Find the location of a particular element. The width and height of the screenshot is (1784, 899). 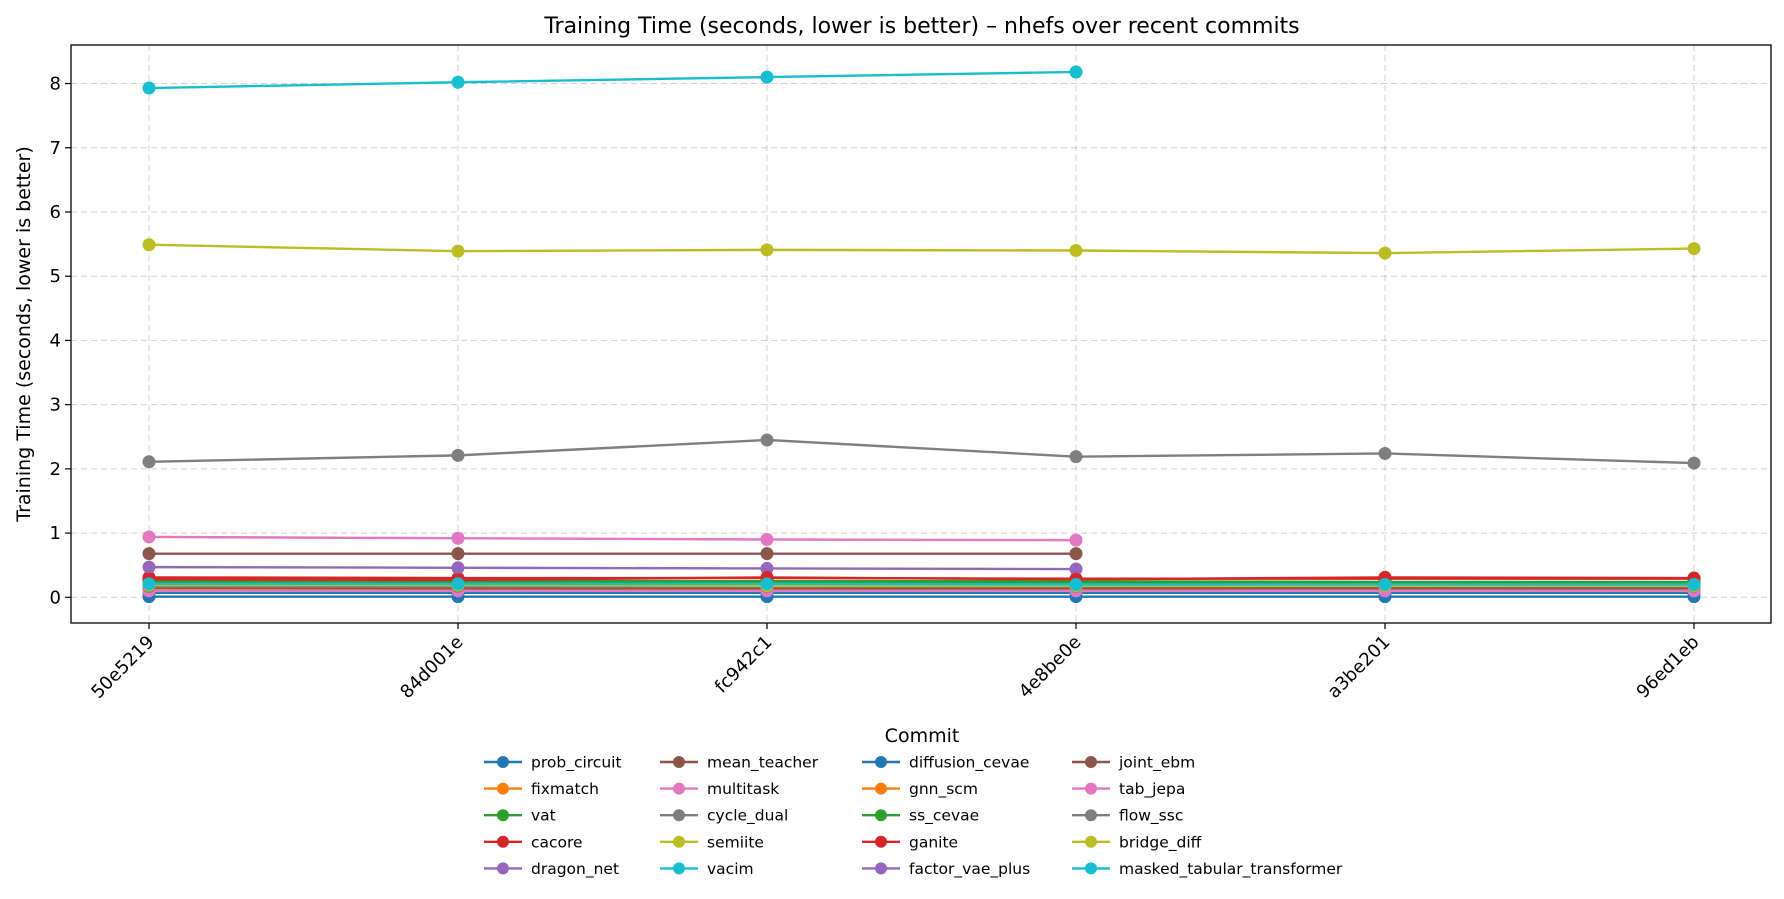

legend-item: bridge_diff is located at coordinates (1137, 842).